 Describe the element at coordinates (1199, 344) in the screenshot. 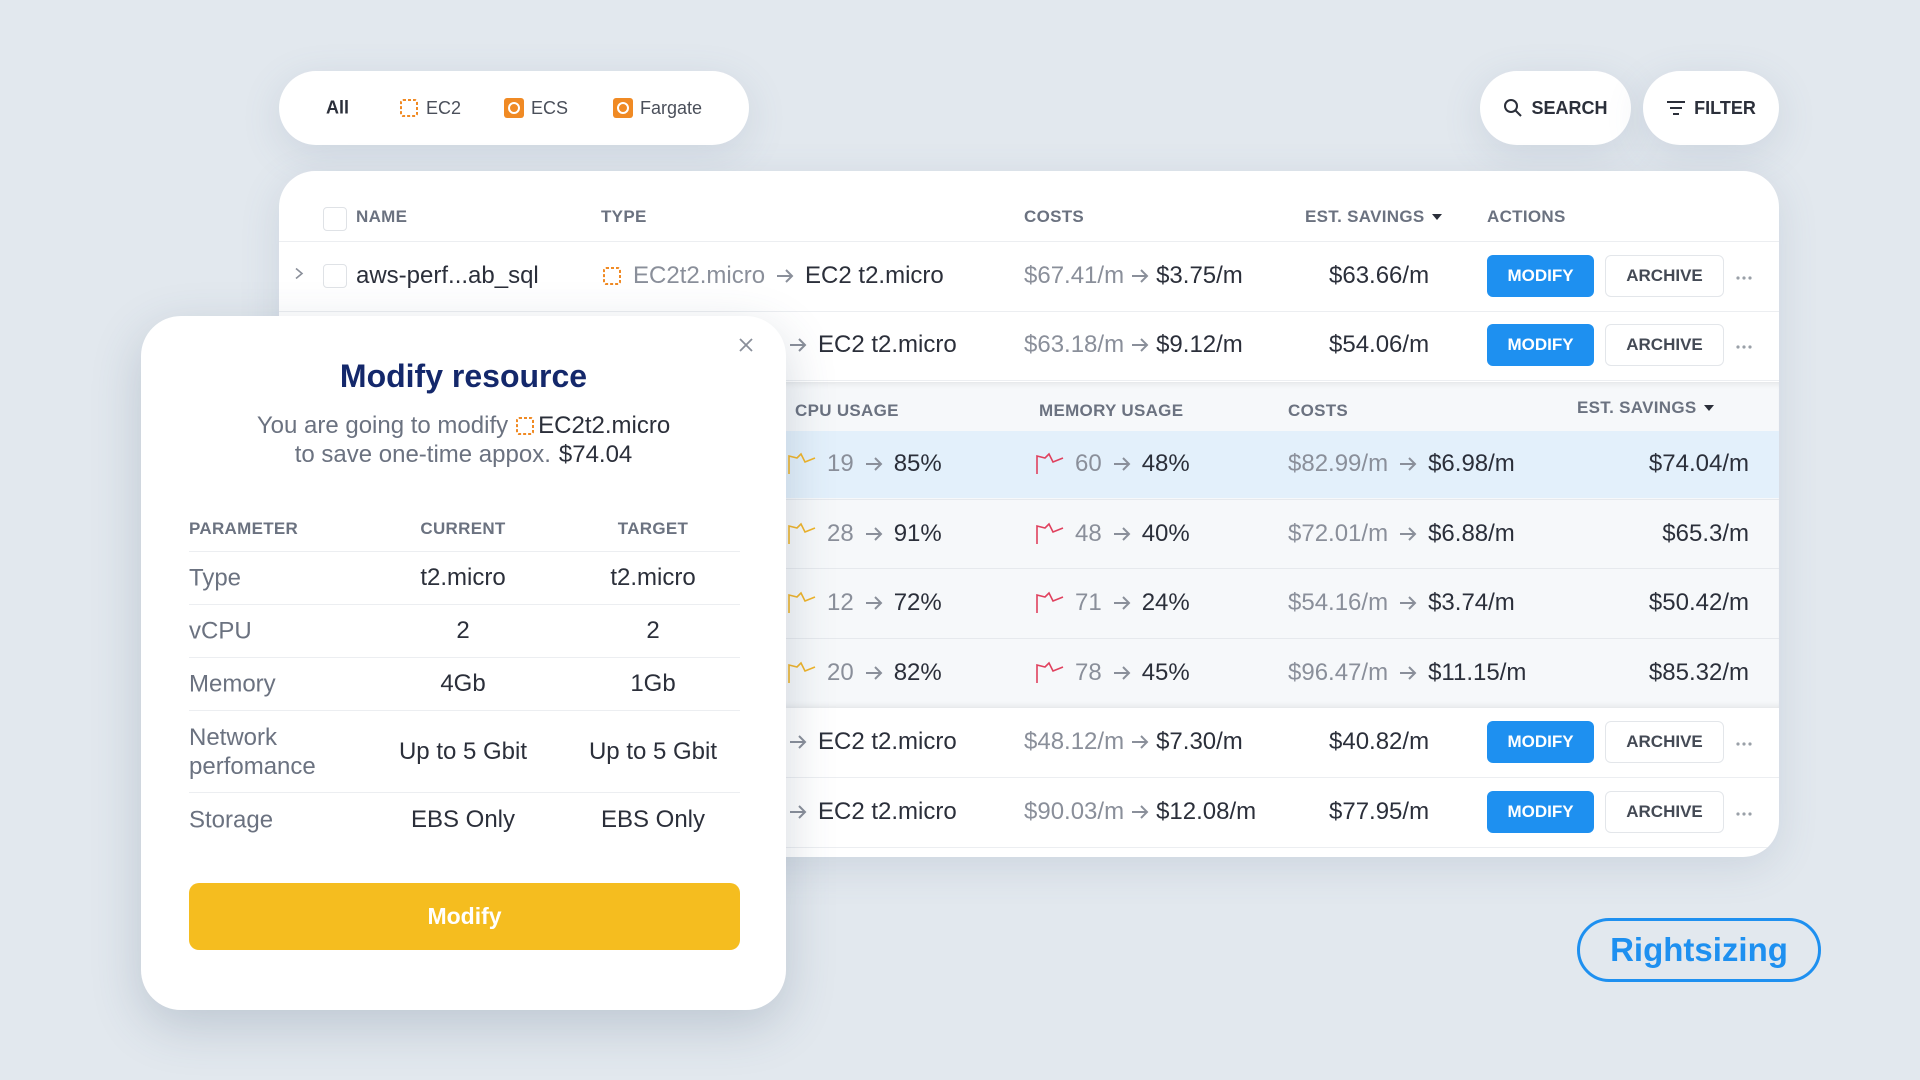

I see `cost-to: $9.12/m` at that location.